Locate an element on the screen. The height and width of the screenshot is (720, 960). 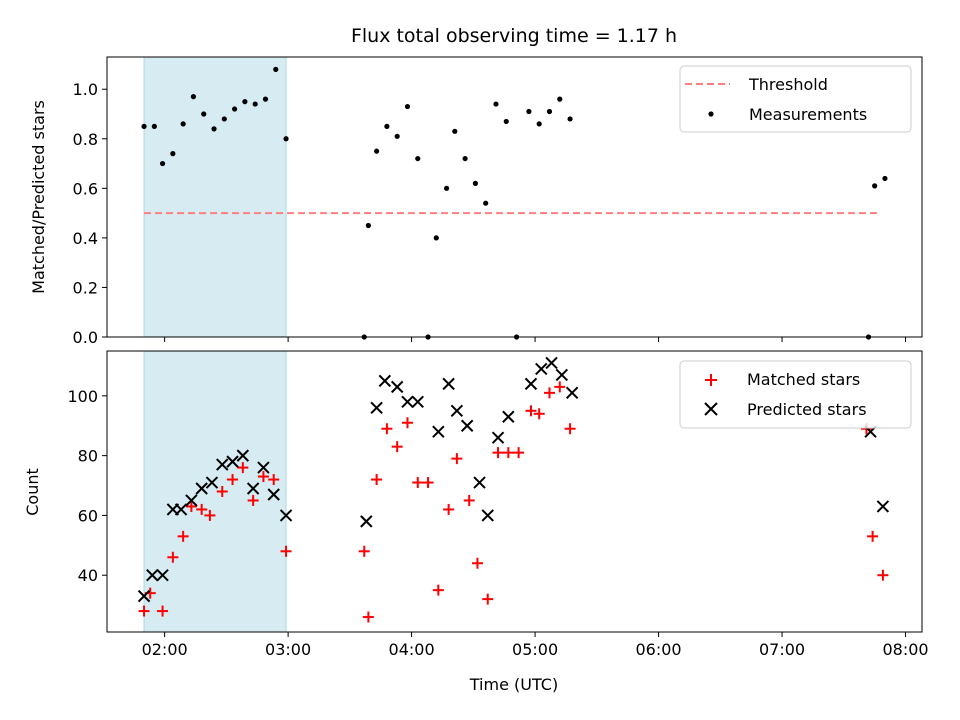
top-y-tick-label: 0.6 is located at coordinates (85, 188).